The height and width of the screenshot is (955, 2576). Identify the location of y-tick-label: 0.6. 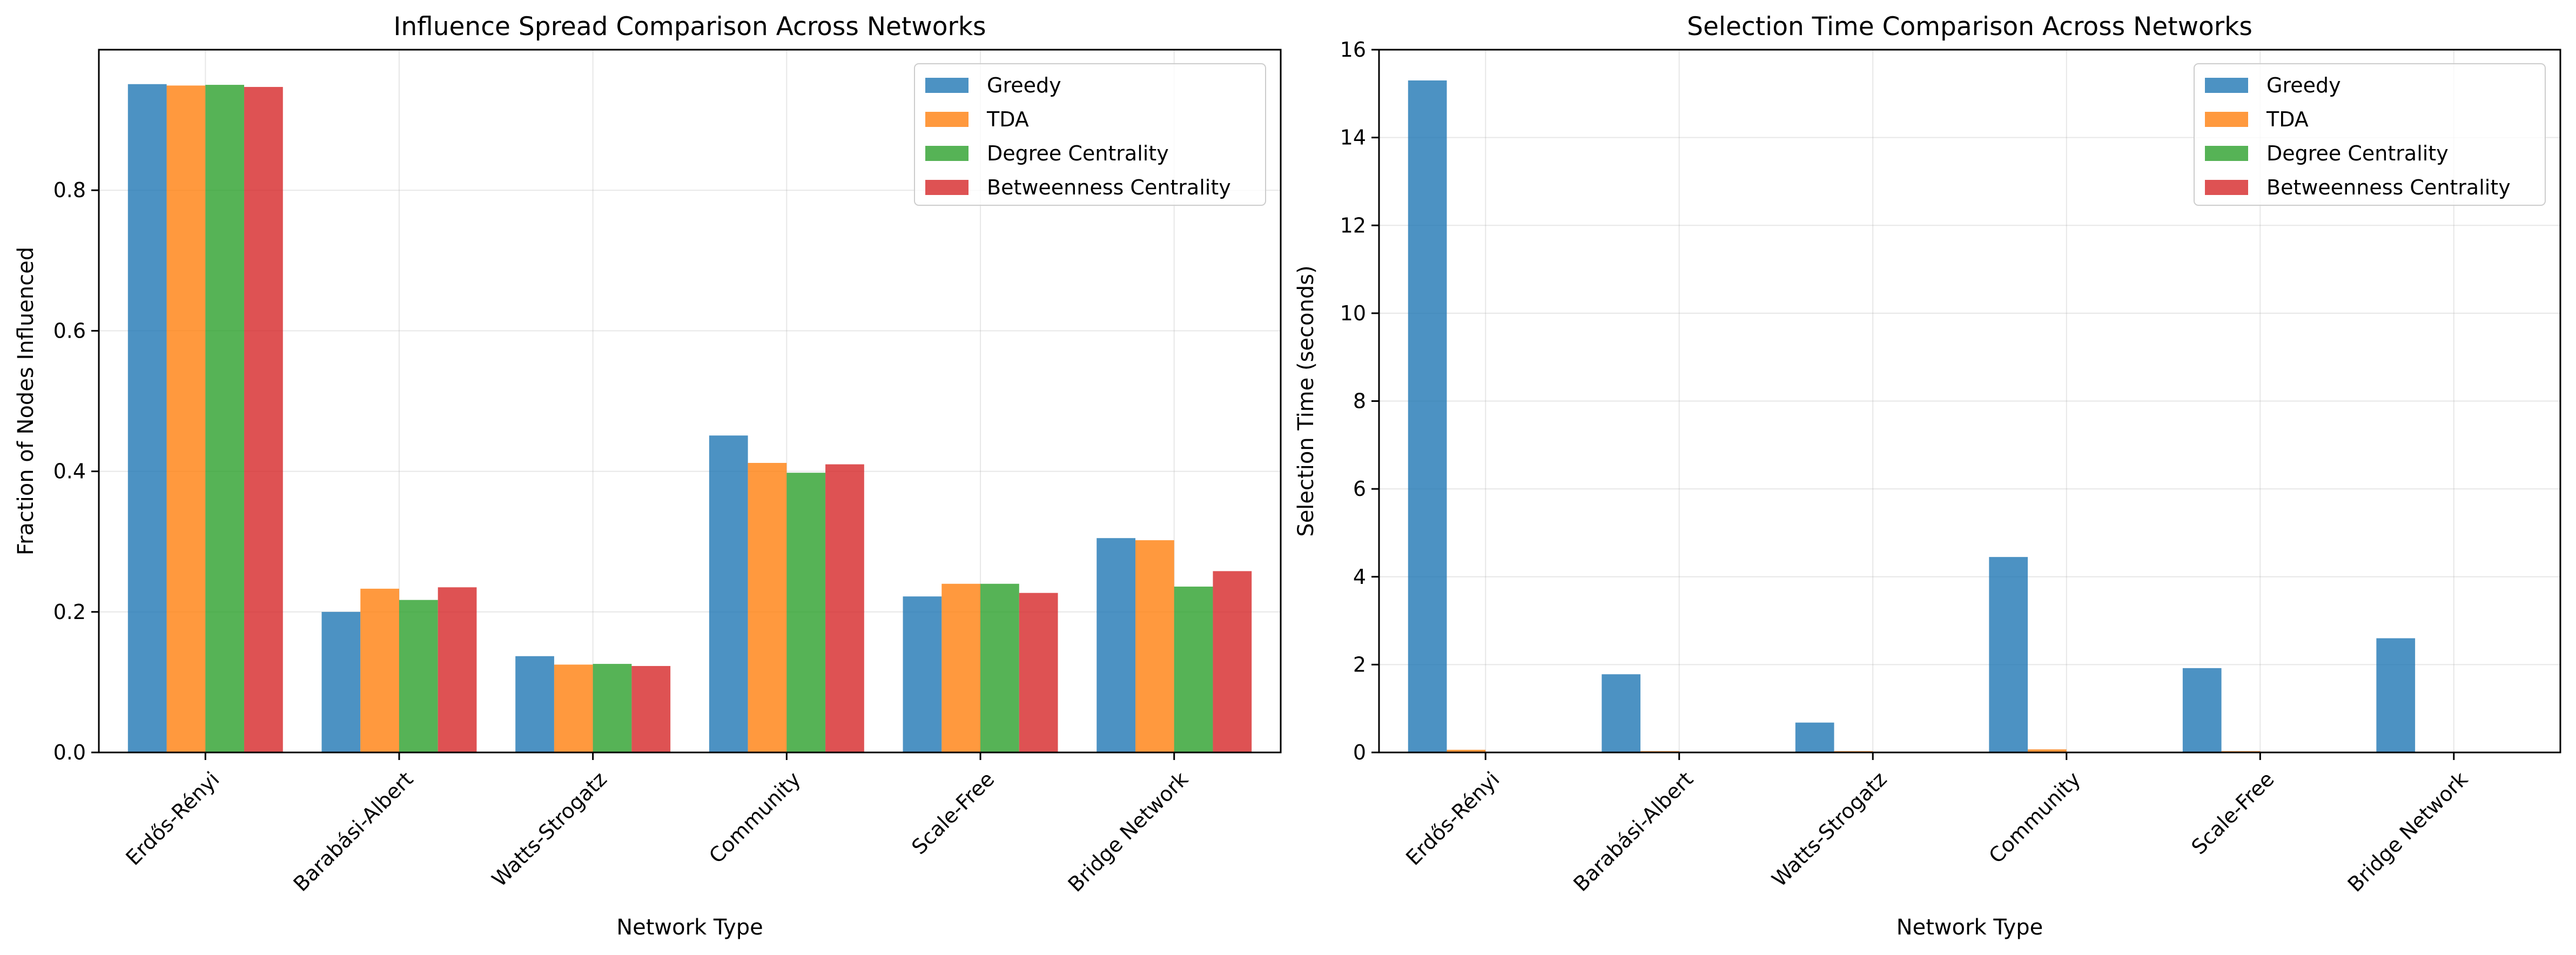
(69, 330).